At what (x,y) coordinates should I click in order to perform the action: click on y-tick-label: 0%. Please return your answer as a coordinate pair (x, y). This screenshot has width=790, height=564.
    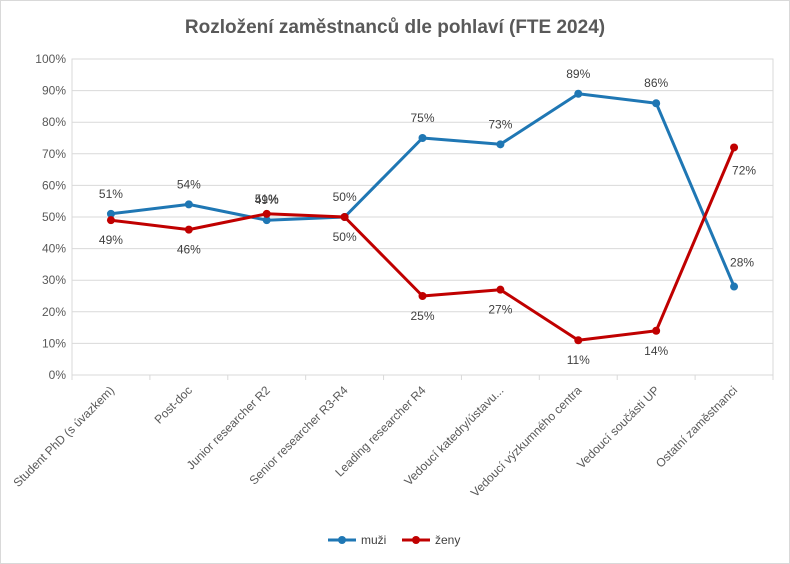
    Looking at the image, I should click on (58, 375).